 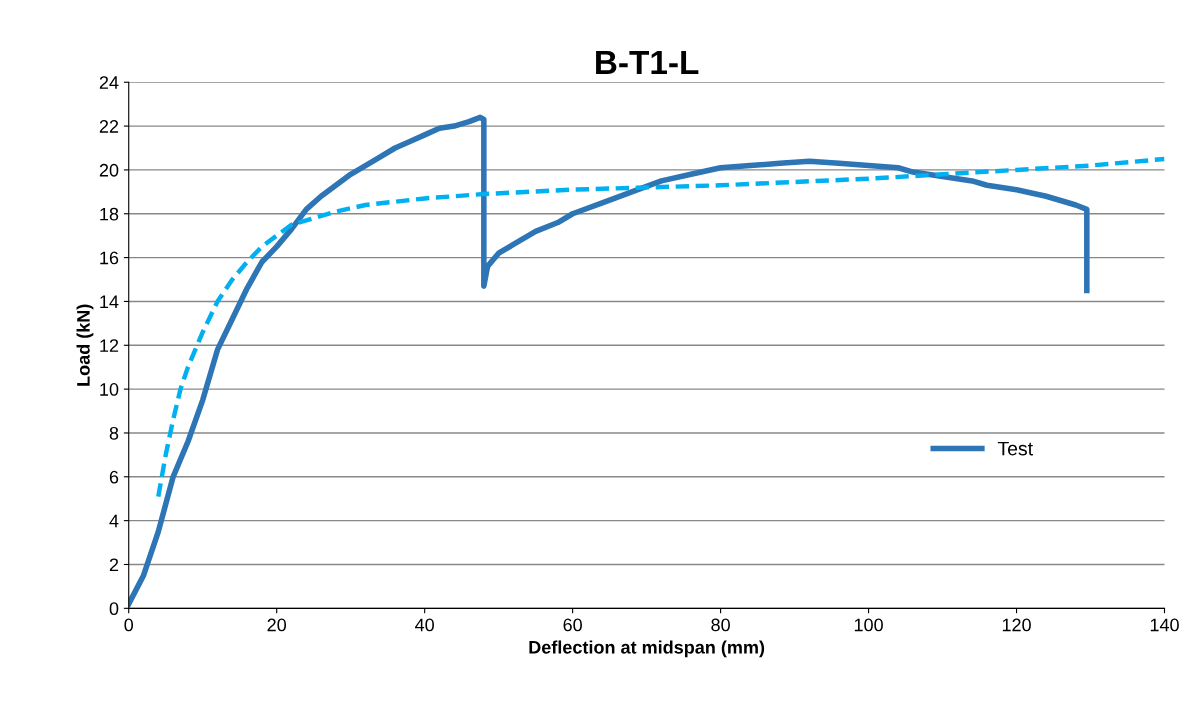 I want to click on y-tick-label: 20, so click(x=109, y=170).